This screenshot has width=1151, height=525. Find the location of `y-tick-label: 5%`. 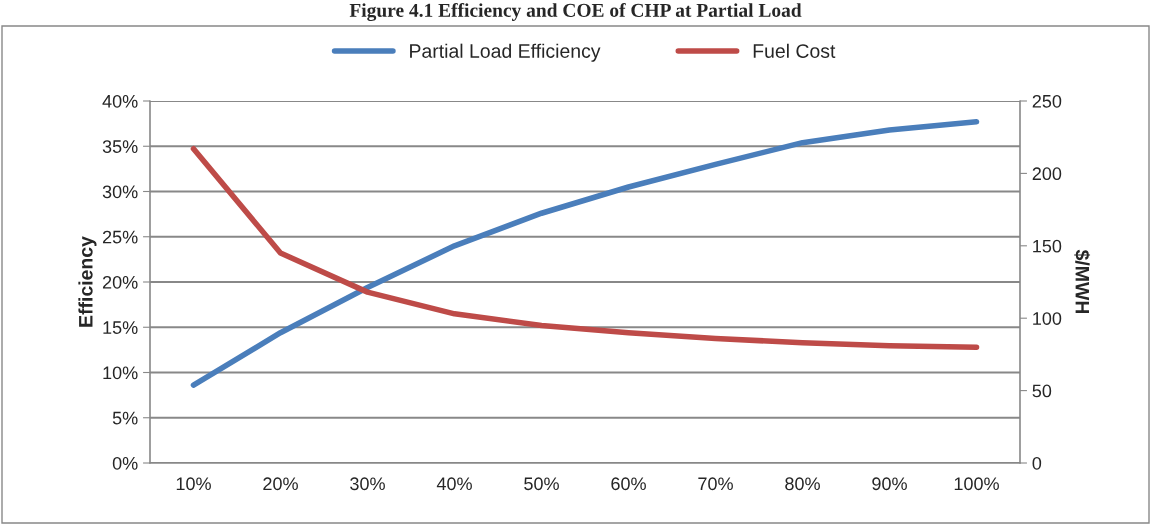

y-tick-label: 5% is located at coordinates (125, 418).